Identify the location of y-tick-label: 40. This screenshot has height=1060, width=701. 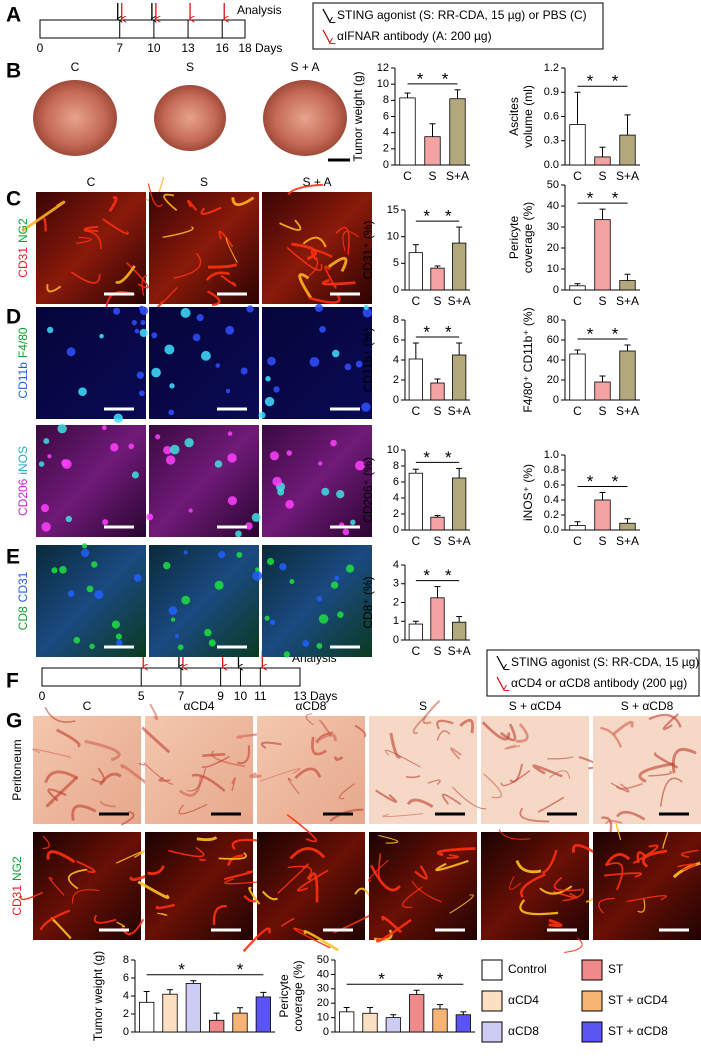
(553, 206).